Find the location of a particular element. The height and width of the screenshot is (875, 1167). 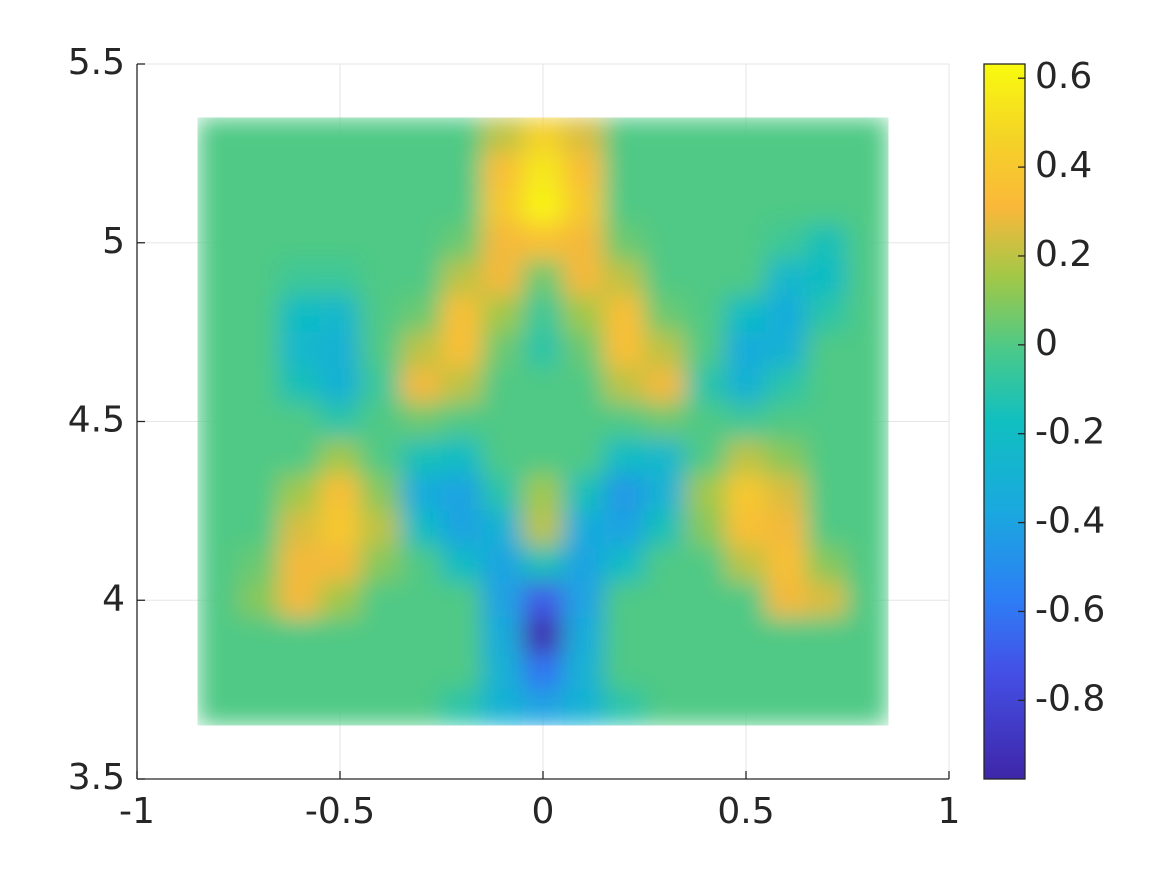

x-tick-label: 0 is located at coordinates (543, 811).